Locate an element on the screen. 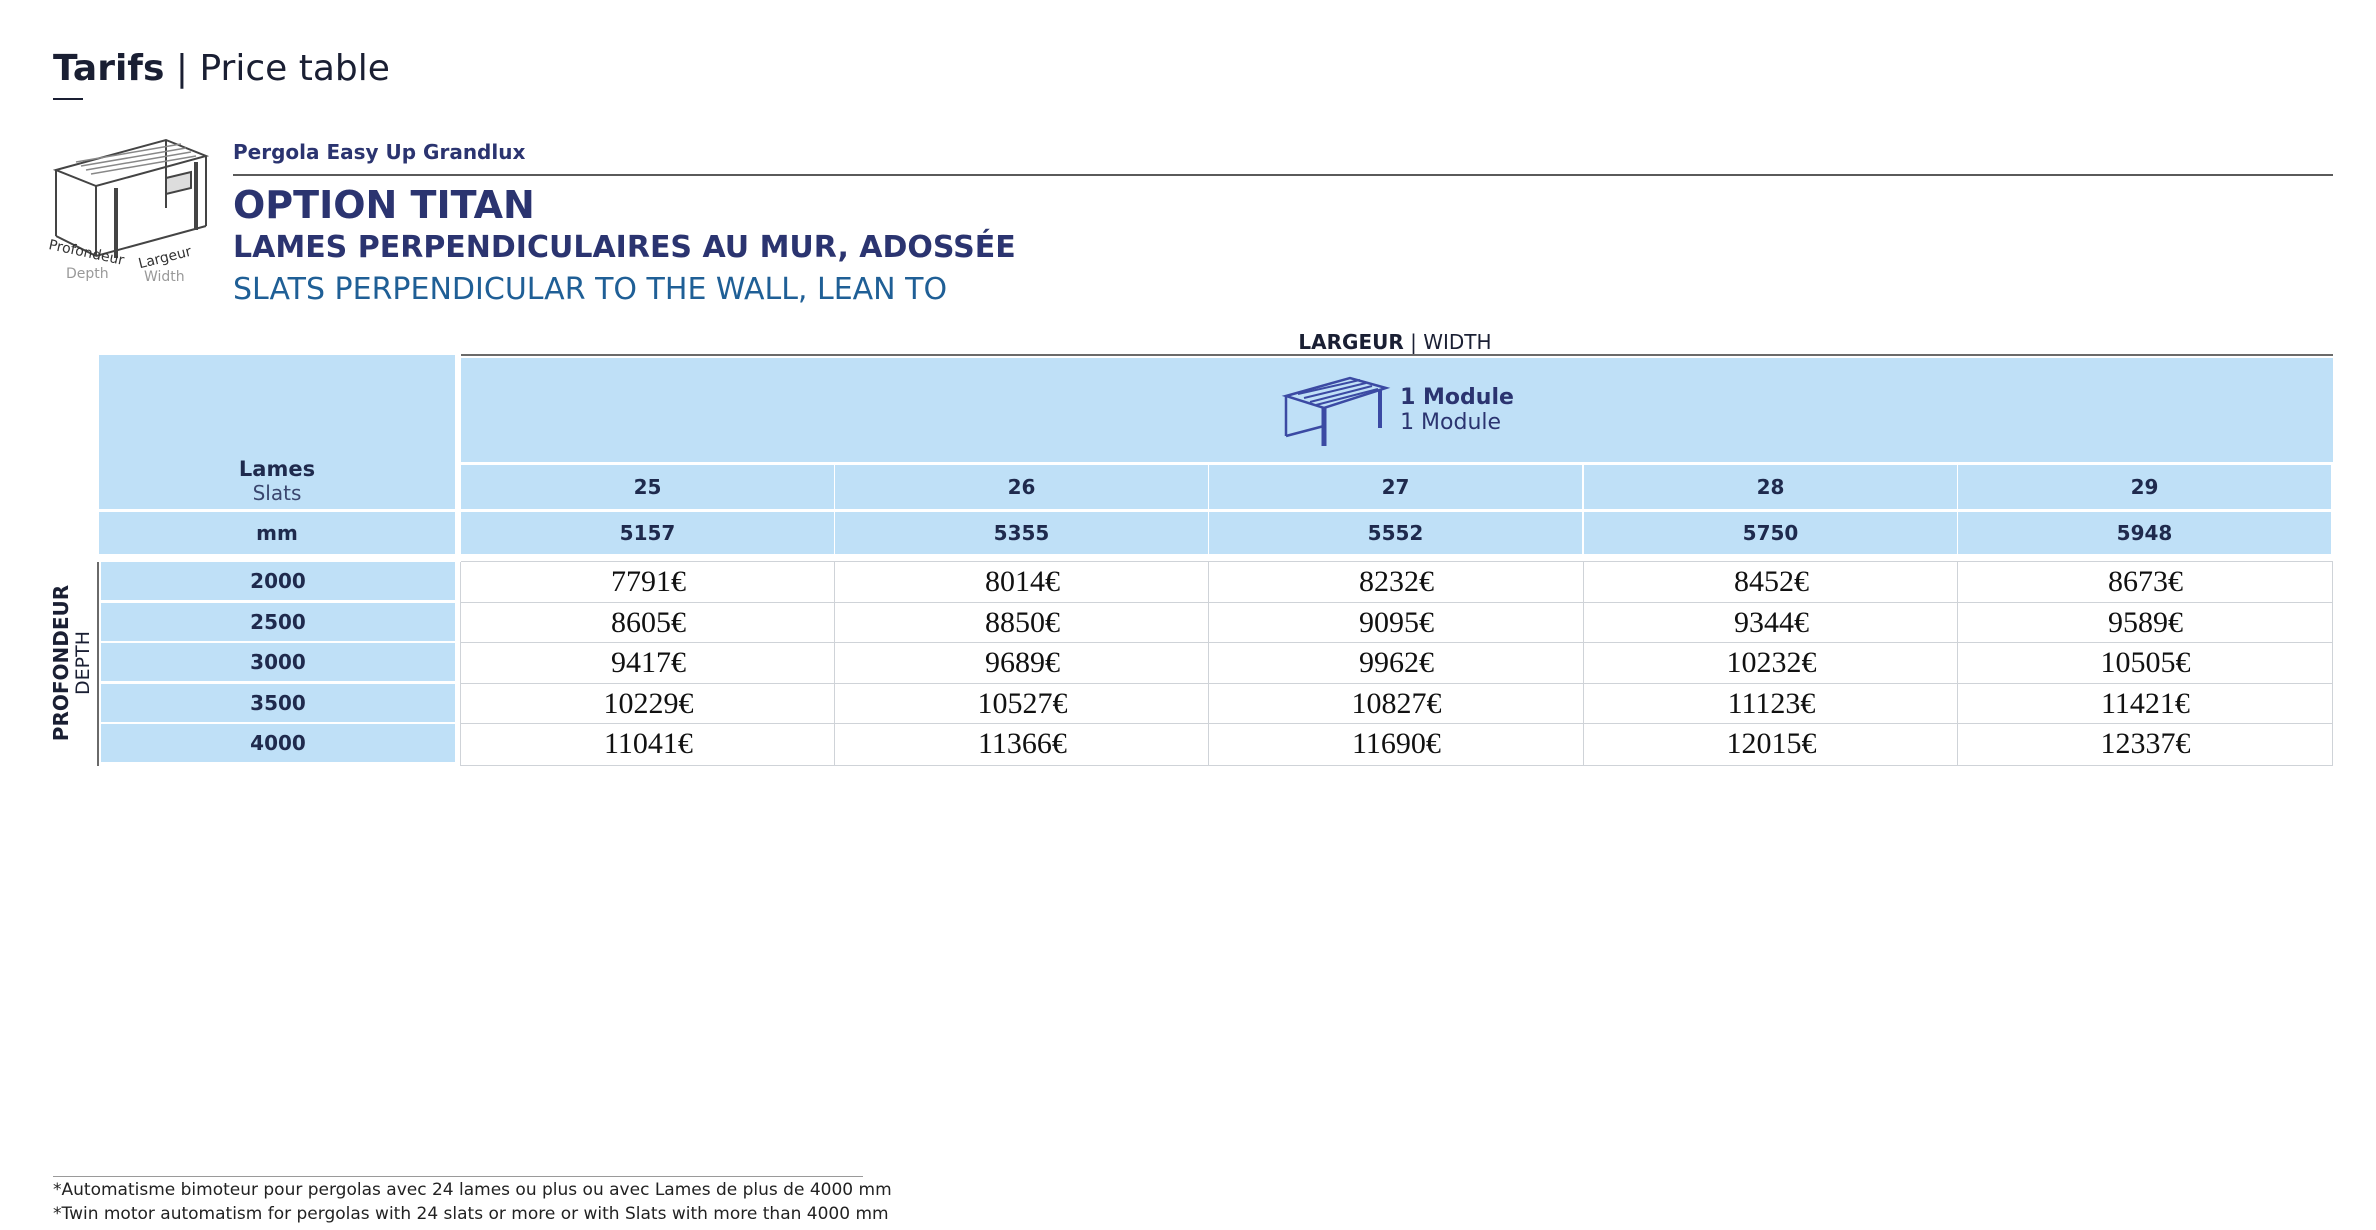 This screenshot has width=2376, height=1230. page-title: Tarifs | Price table is located at coordinates (221, 68).